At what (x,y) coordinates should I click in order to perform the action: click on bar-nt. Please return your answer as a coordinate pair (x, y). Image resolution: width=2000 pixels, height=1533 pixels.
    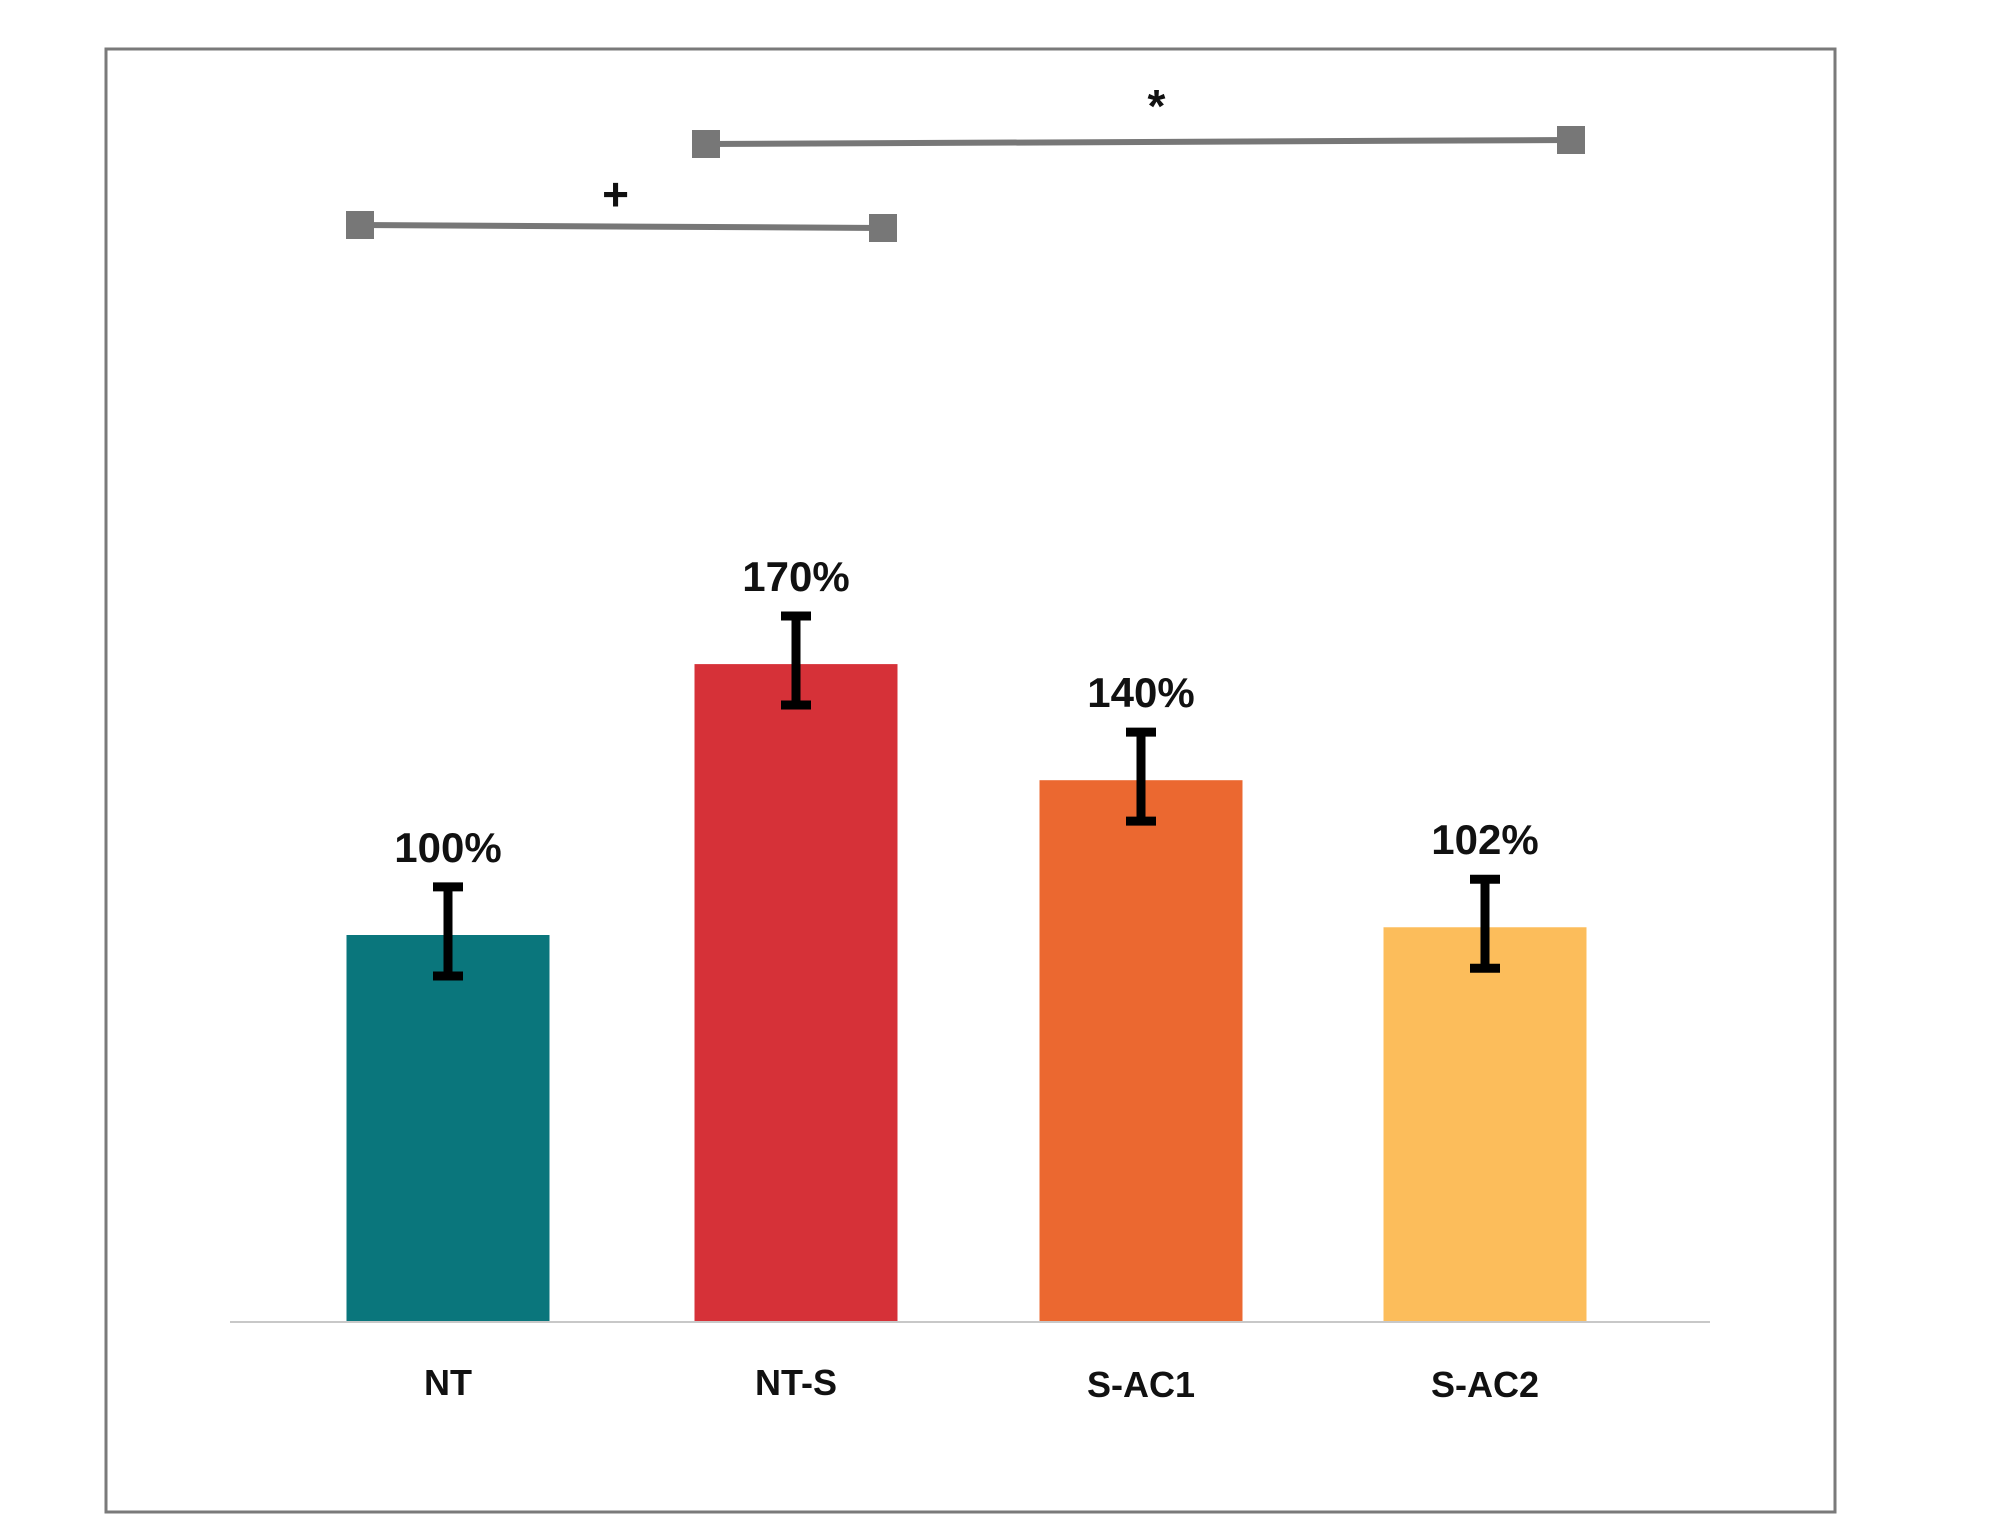
    Looking at the image, I should click on (448, 1128).